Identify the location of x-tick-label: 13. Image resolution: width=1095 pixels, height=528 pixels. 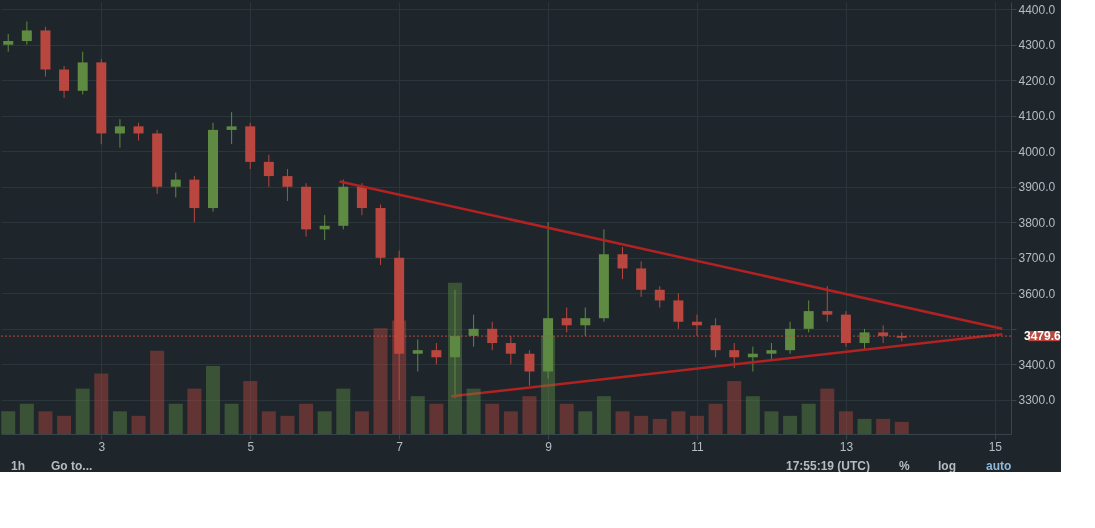
(846, 446).